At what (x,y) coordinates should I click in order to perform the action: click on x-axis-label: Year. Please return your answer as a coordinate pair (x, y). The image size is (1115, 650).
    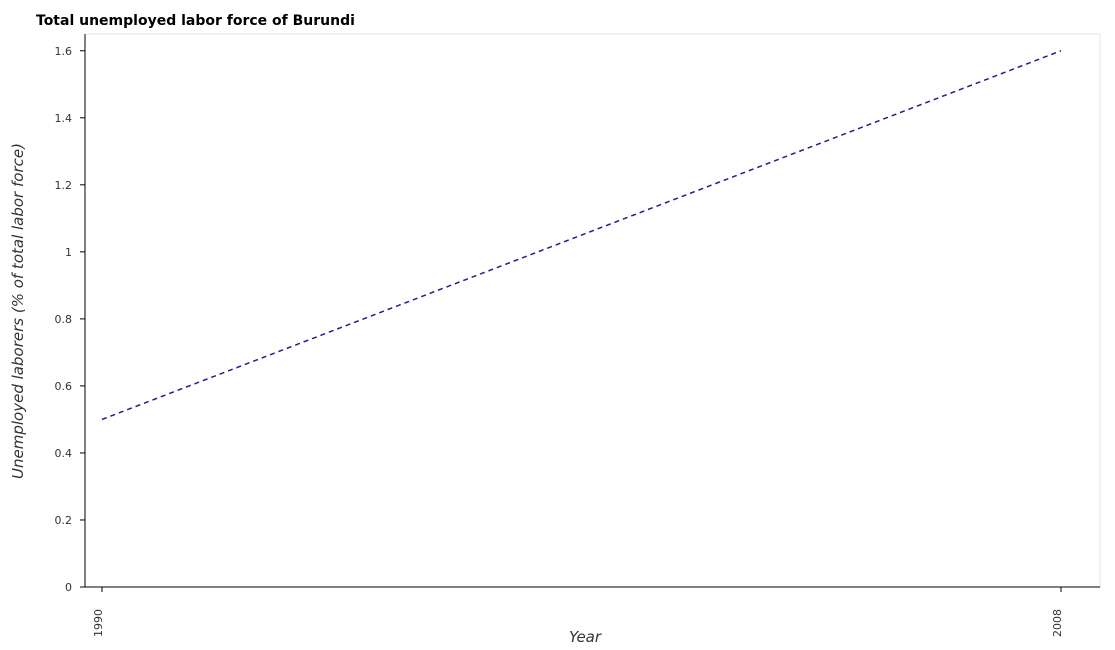
    Looking at the image, I should click on (585, 637).